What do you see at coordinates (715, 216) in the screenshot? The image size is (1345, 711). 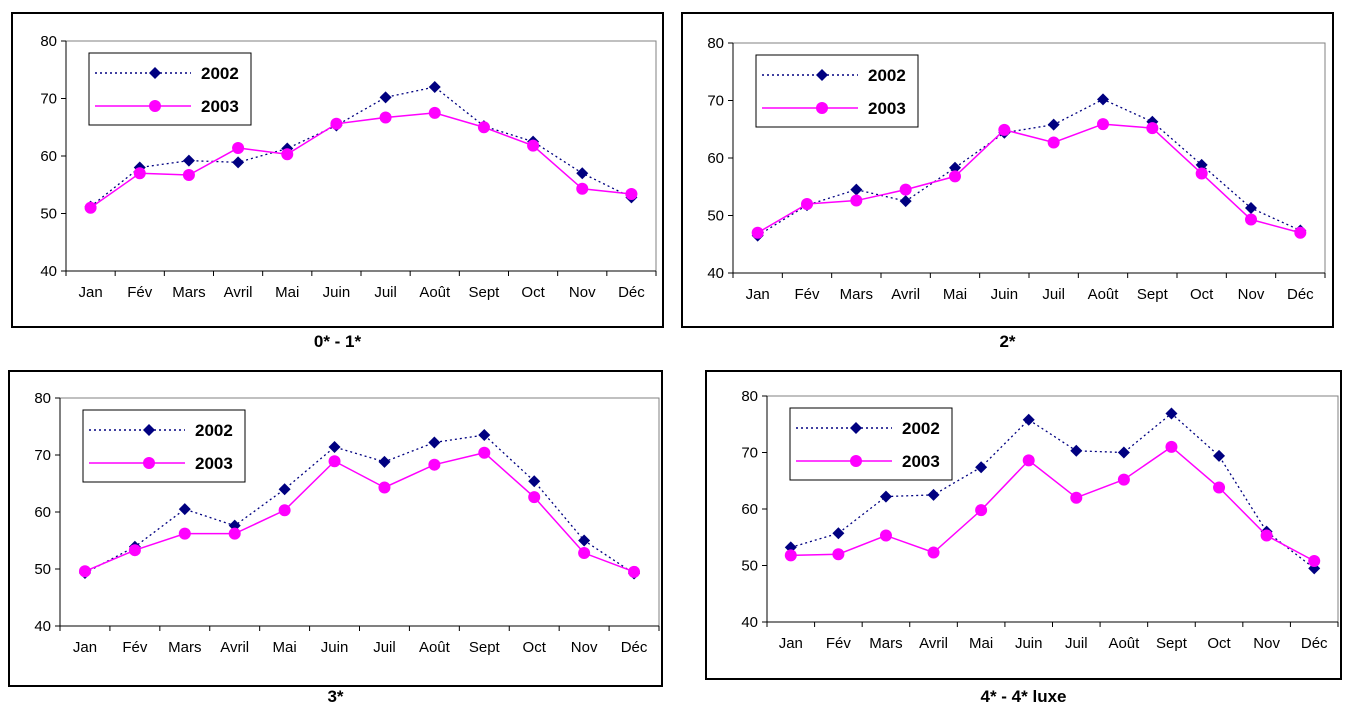 I see `y-tick-label: 50` at bounding box center [715, 216].